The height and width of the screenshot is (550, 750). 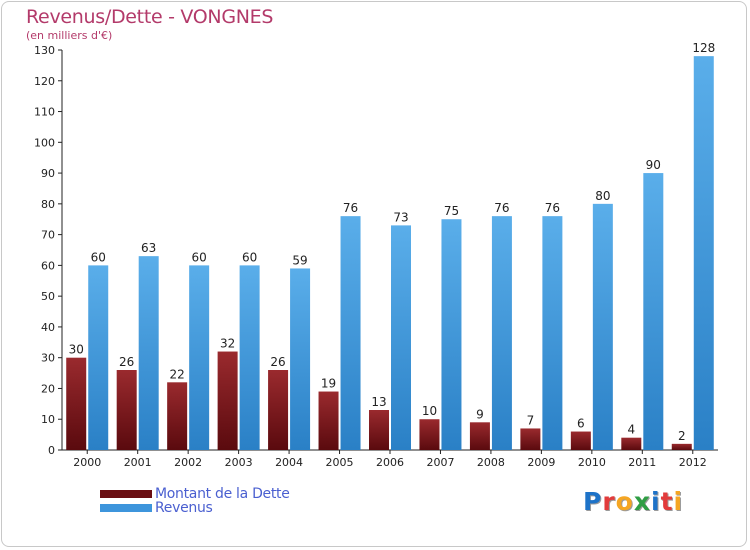 I want to click on x-tick-label: 2012, so click(x=693, y=462).